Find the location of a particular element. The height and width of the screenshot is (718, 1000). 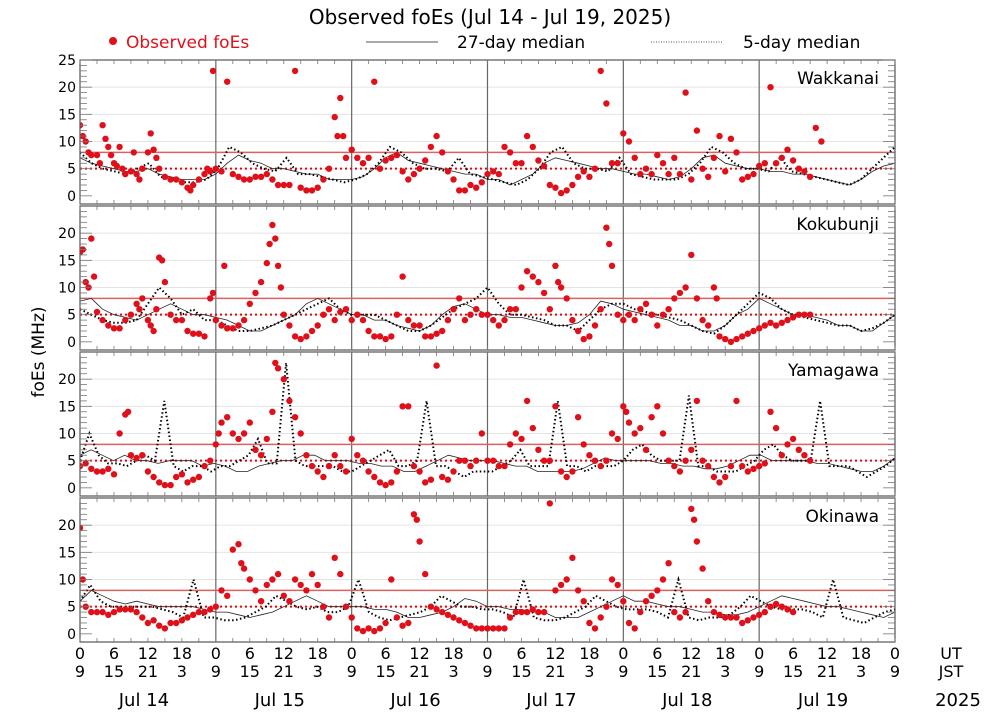

y-tick-label: 20 is located at coordinates (67, 88).